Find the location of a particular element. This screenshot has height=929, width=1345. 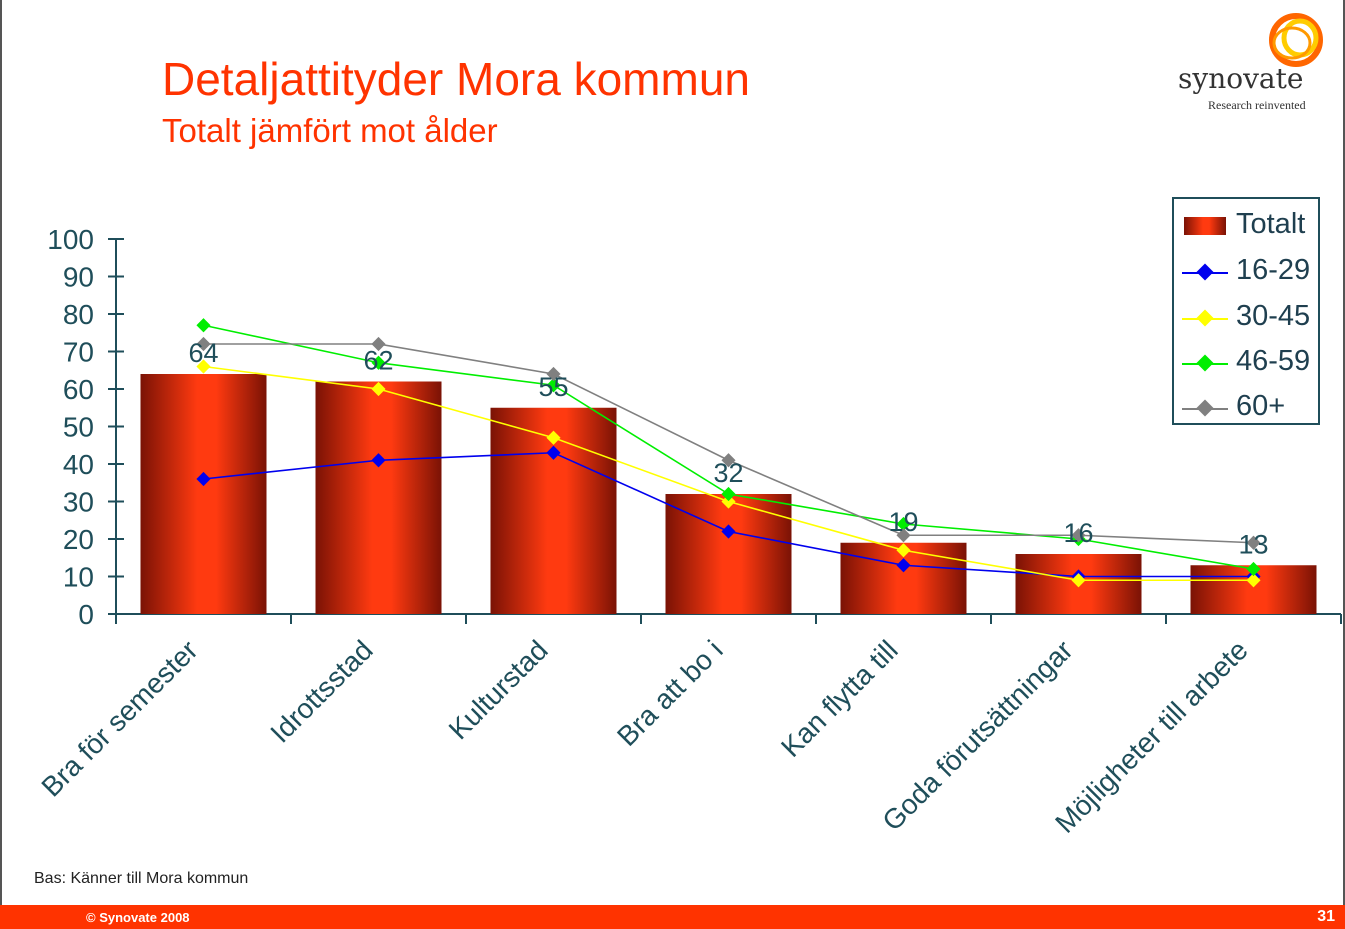

legend-item-30-45: 30-45 is located at coordinates (1250, 317).